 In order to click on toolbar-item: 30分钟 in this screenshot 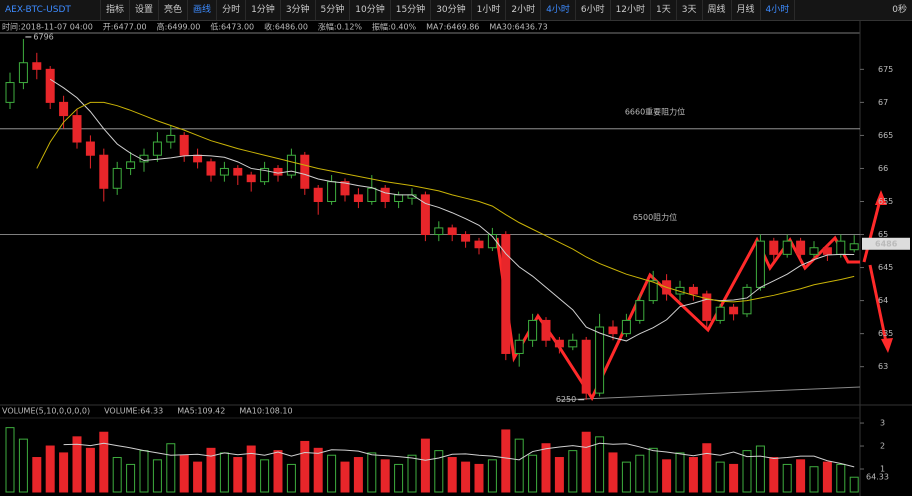, I will do `click(451, 10)`.